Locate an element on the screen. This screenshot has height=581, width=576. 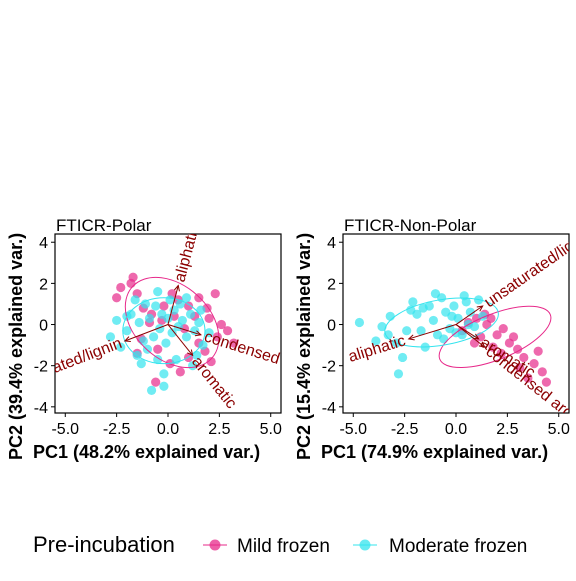
loading-label-unsaturated-lignin: unsaturated/lignin is located at coordinates (528, 268).